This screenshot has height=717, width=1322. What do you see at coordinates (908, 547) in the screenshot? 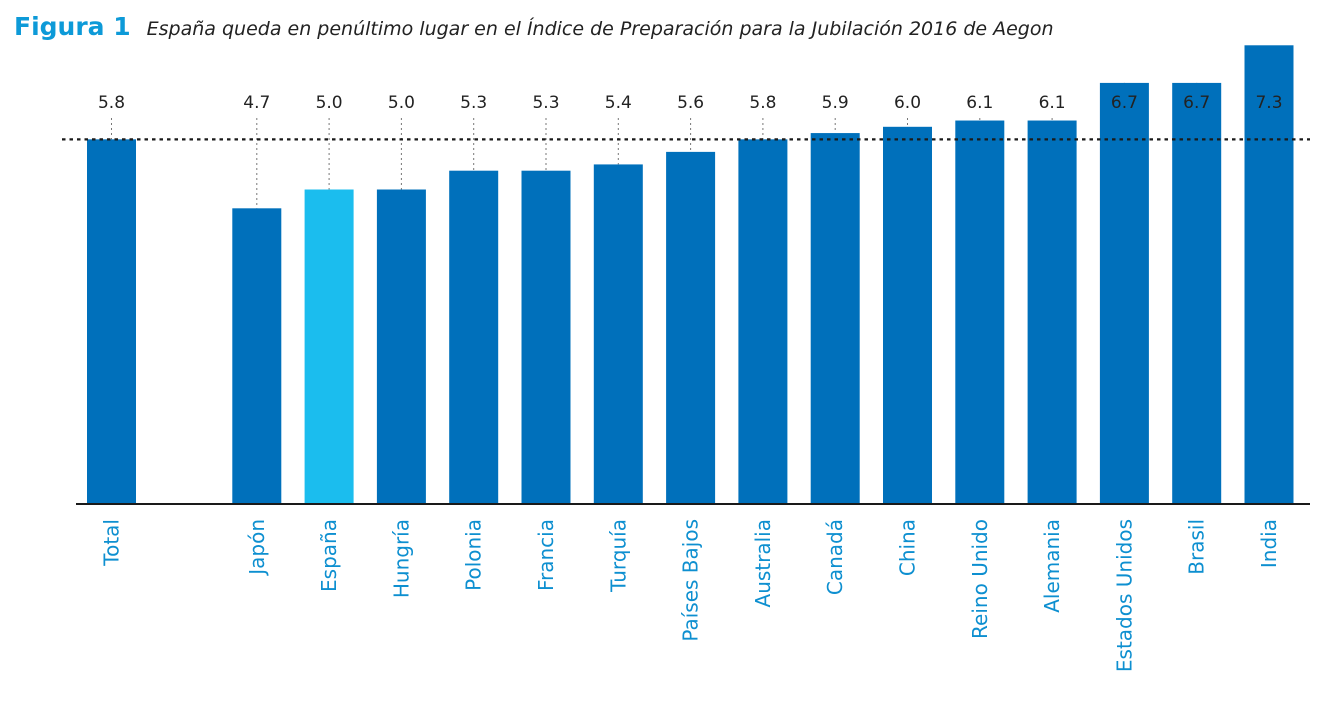
I see `category-label: China` at bounding box center [908, 547].